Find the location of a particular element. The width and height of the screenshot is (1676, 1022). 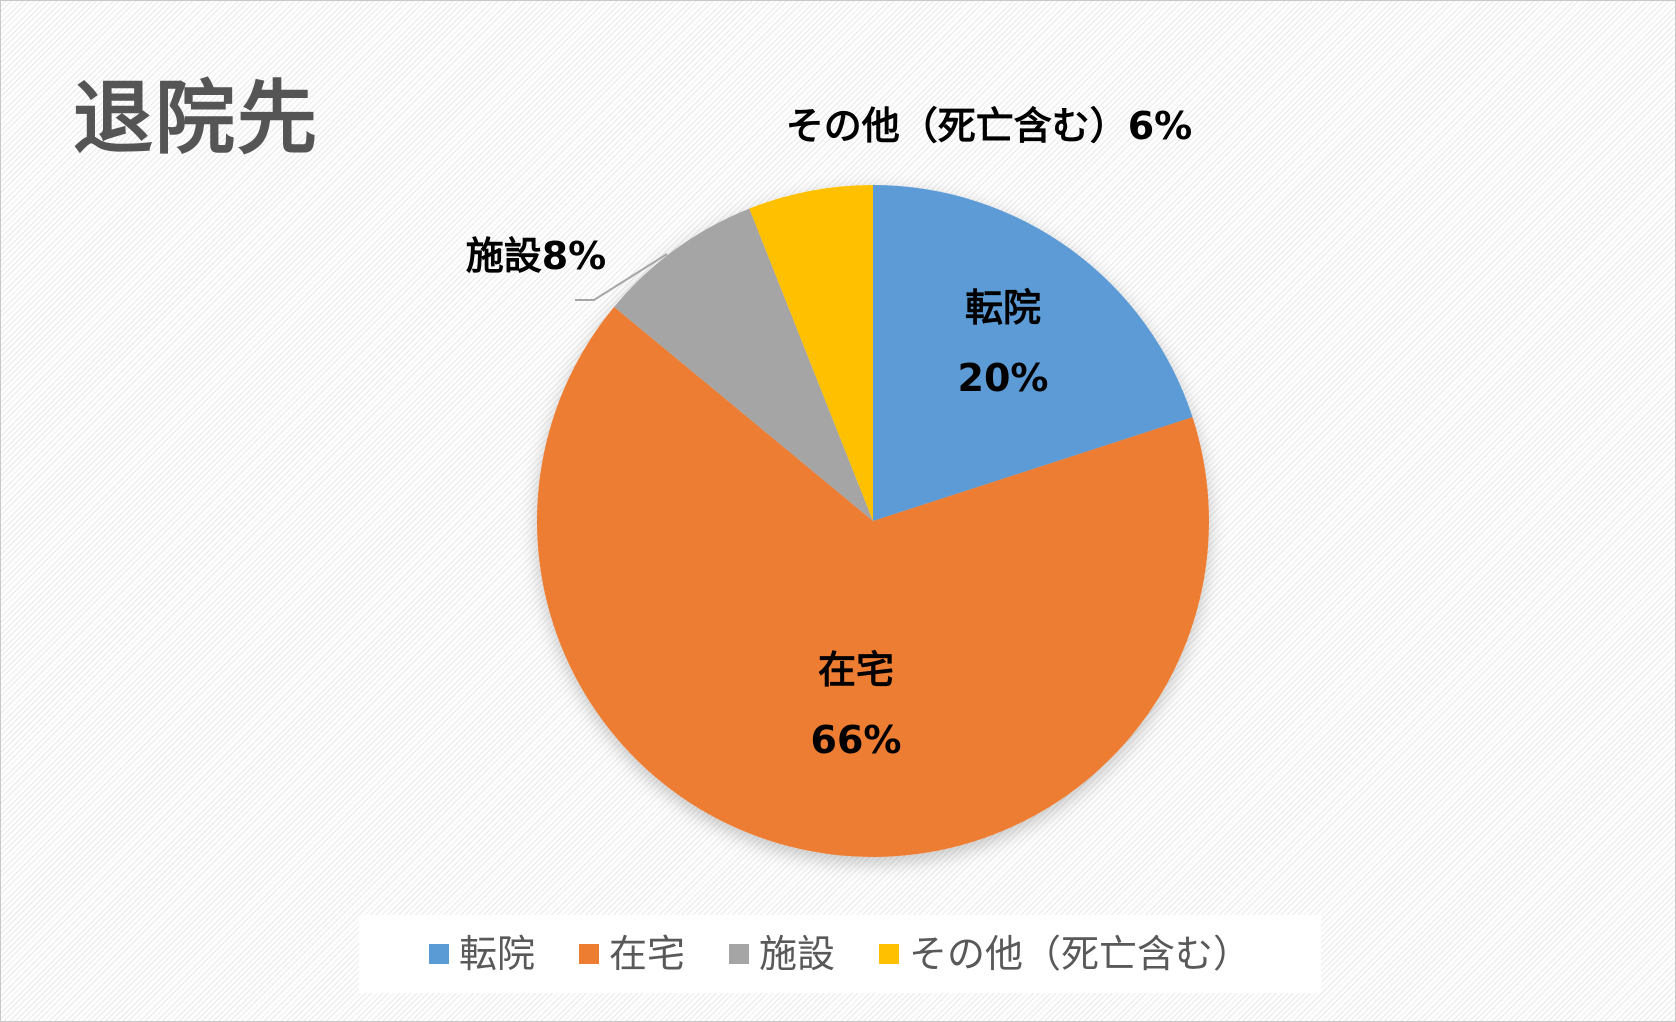

data-label-tenin-value: 20% is located at coordinates (1003, 378).